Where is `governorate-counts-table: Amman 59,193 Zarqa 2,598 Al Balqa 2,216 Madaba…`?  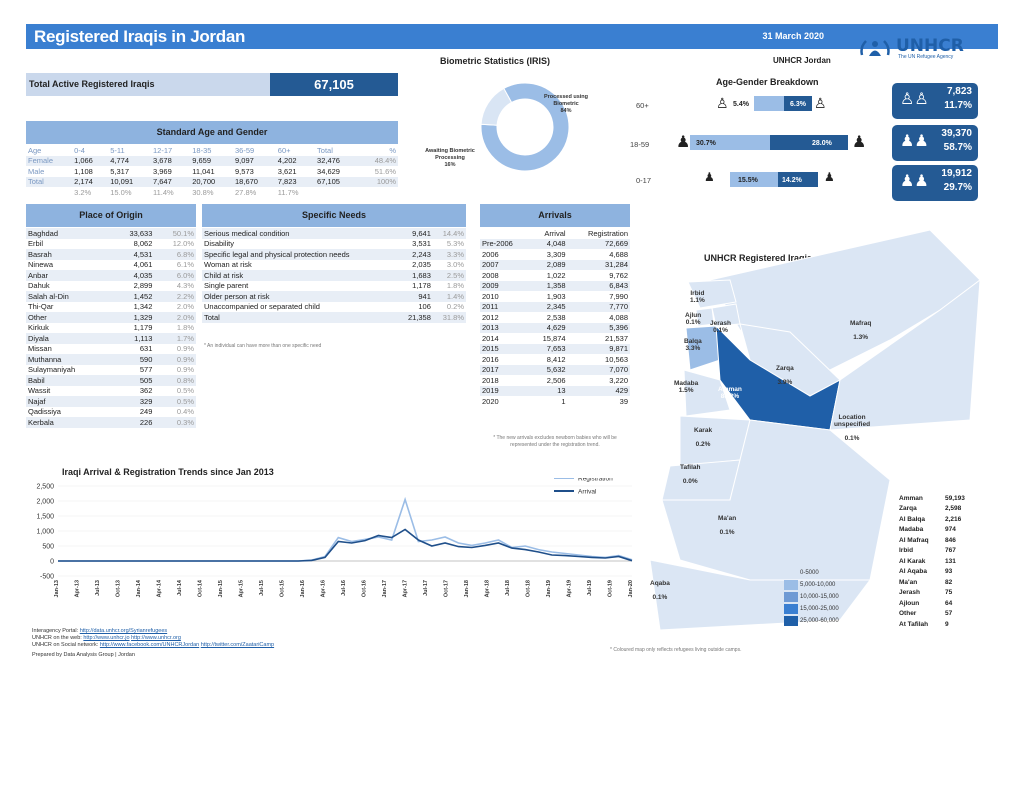 governorate-counts-table: Amman 59,193 Zarqa 2,598 Al Balqa 2,216 Madaba… is located at coordinates (935, 561).